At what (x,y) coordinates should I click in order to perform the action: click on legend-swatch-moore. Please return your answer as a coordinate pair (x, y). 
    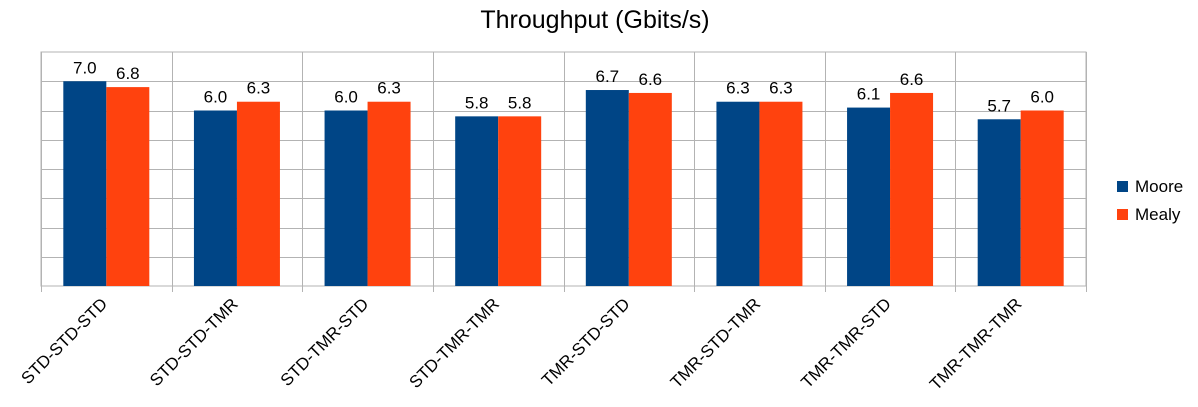
    Looking at the image, I should click on (1122, 186).